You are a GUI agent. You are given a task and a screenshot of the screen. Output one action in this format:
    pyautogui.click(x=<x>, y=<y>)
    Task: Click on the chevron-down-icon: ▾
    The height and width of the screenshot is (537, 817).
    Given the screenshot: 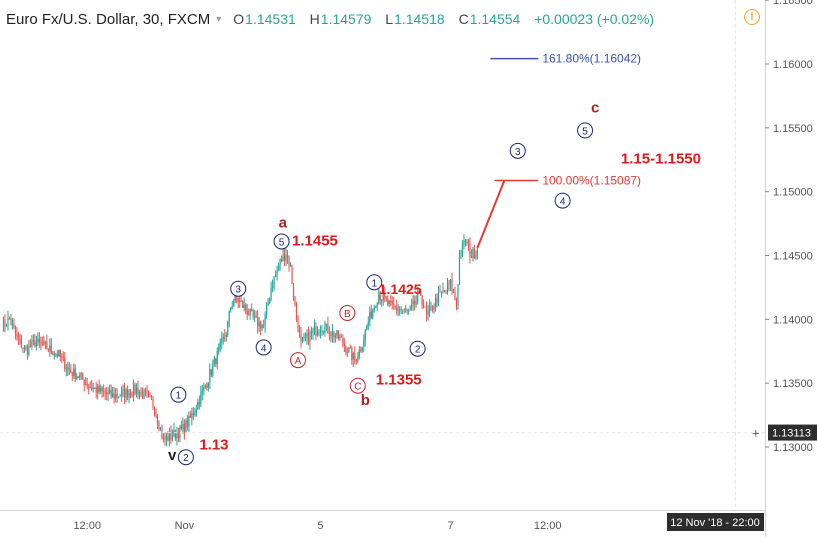 What is the action you would take?
    pyautogui.click(x=219, y=19)
    